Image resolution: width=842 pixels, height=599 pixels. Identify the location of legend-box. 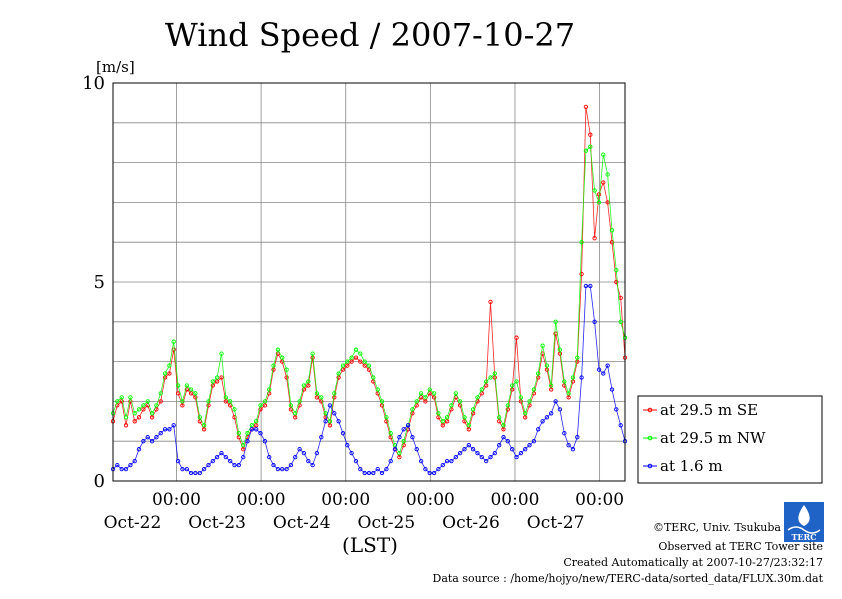
(730, 439).